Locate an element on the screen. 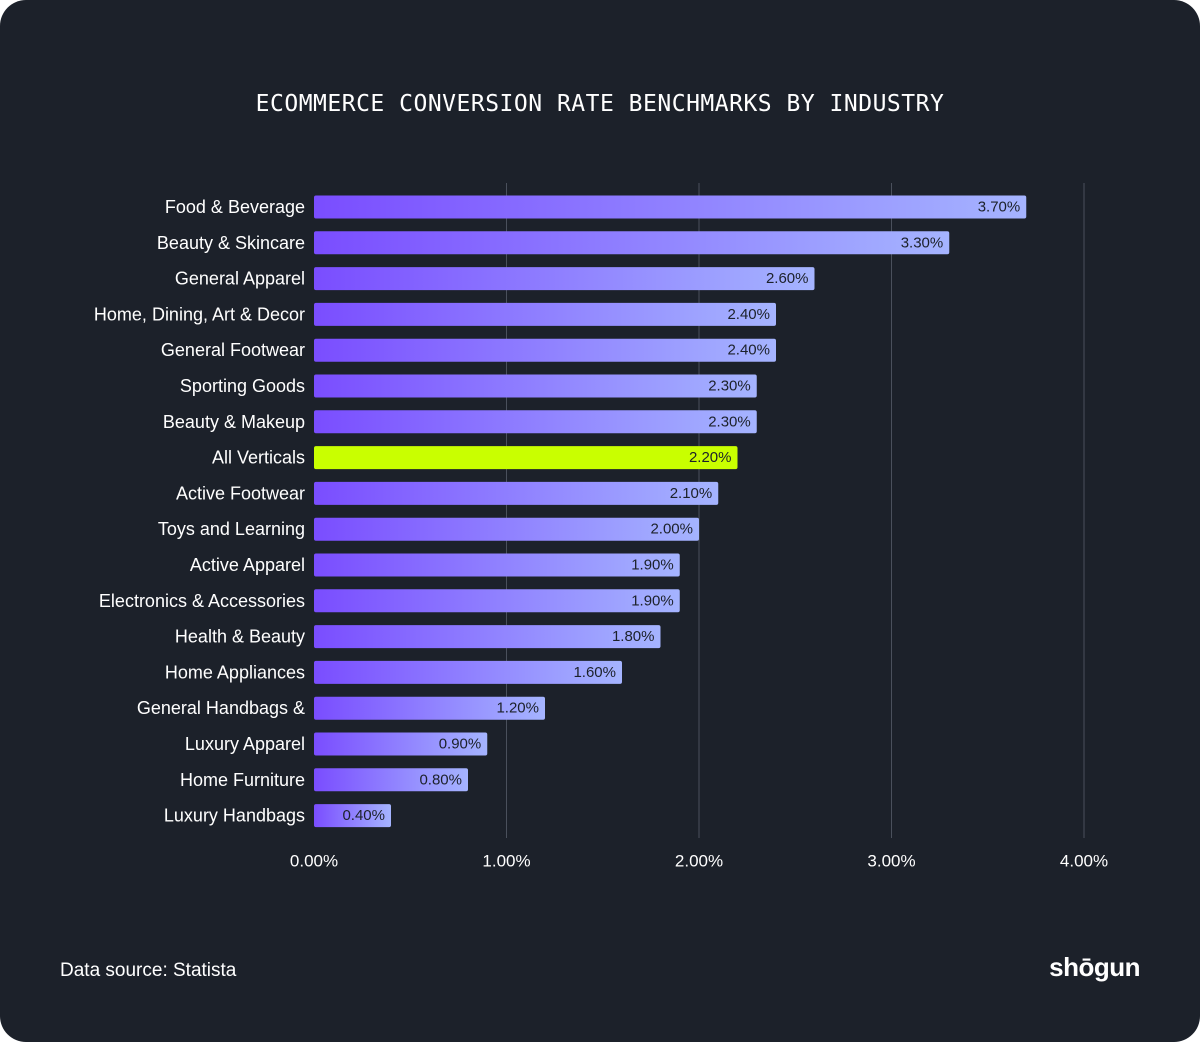 The height and width of the screenshot is (1042, 1200). data-label: 3.30% is located at coordinates (922, 242).